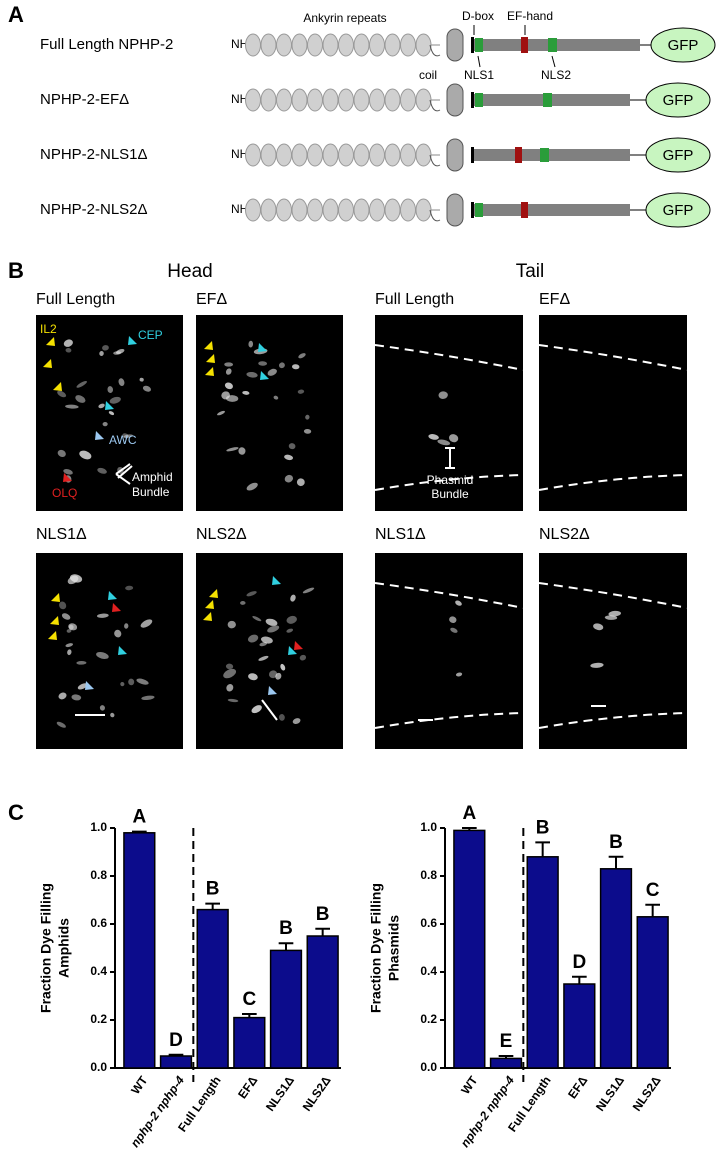 The image size is (723, 1163). What do you see at coordinates (428, 875) in the screenshot?
I see `y-tick-label: 0.8` at bounding box center [428, 875].